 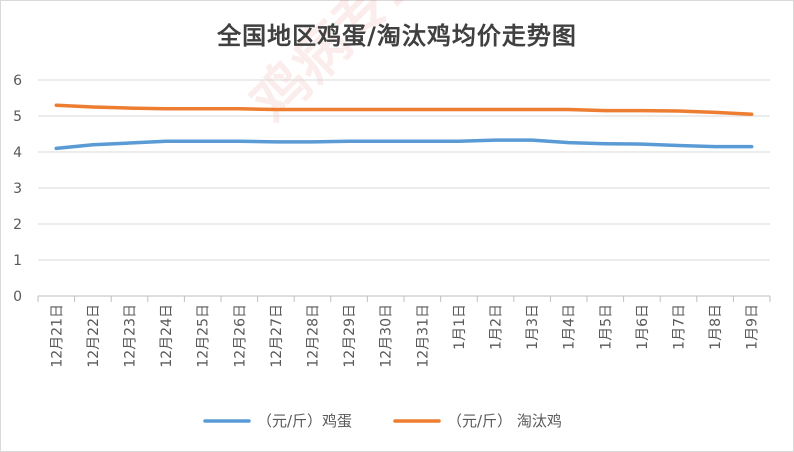 I want to click on y-tick-label: 1, so click(x=17, y=261).